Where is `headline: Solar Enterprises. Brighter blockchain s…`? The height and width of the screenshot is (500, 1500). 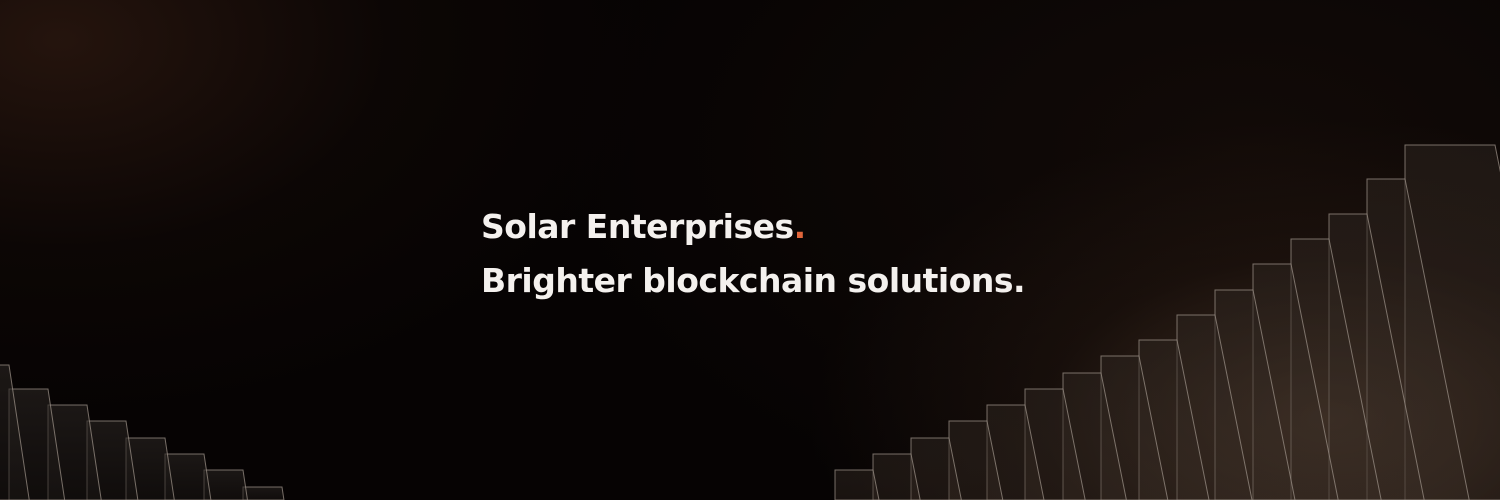
headline: Solar Enterprises. Brighter blockchain s… is located at coordinates (753, 254).